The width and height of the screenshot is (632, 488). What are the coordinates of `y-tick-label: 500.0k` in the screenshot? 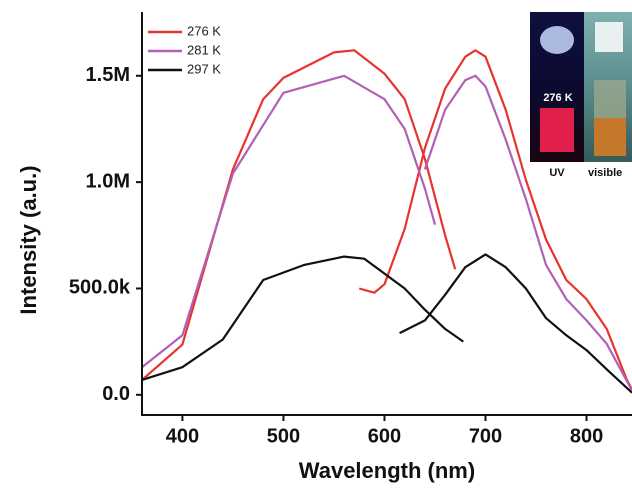 It's located at (100, 288).